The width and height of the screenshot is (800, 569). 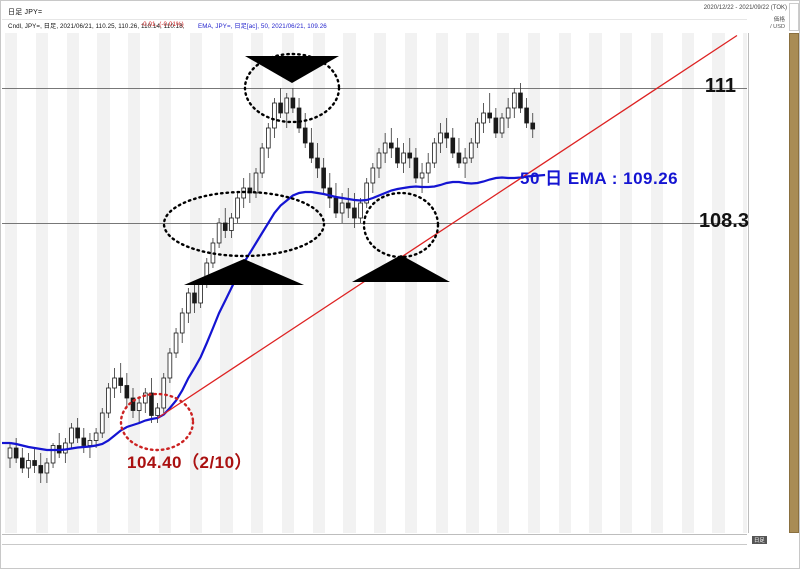 I want to click on marker-triangle-up-support, so click(x=244, y=272).